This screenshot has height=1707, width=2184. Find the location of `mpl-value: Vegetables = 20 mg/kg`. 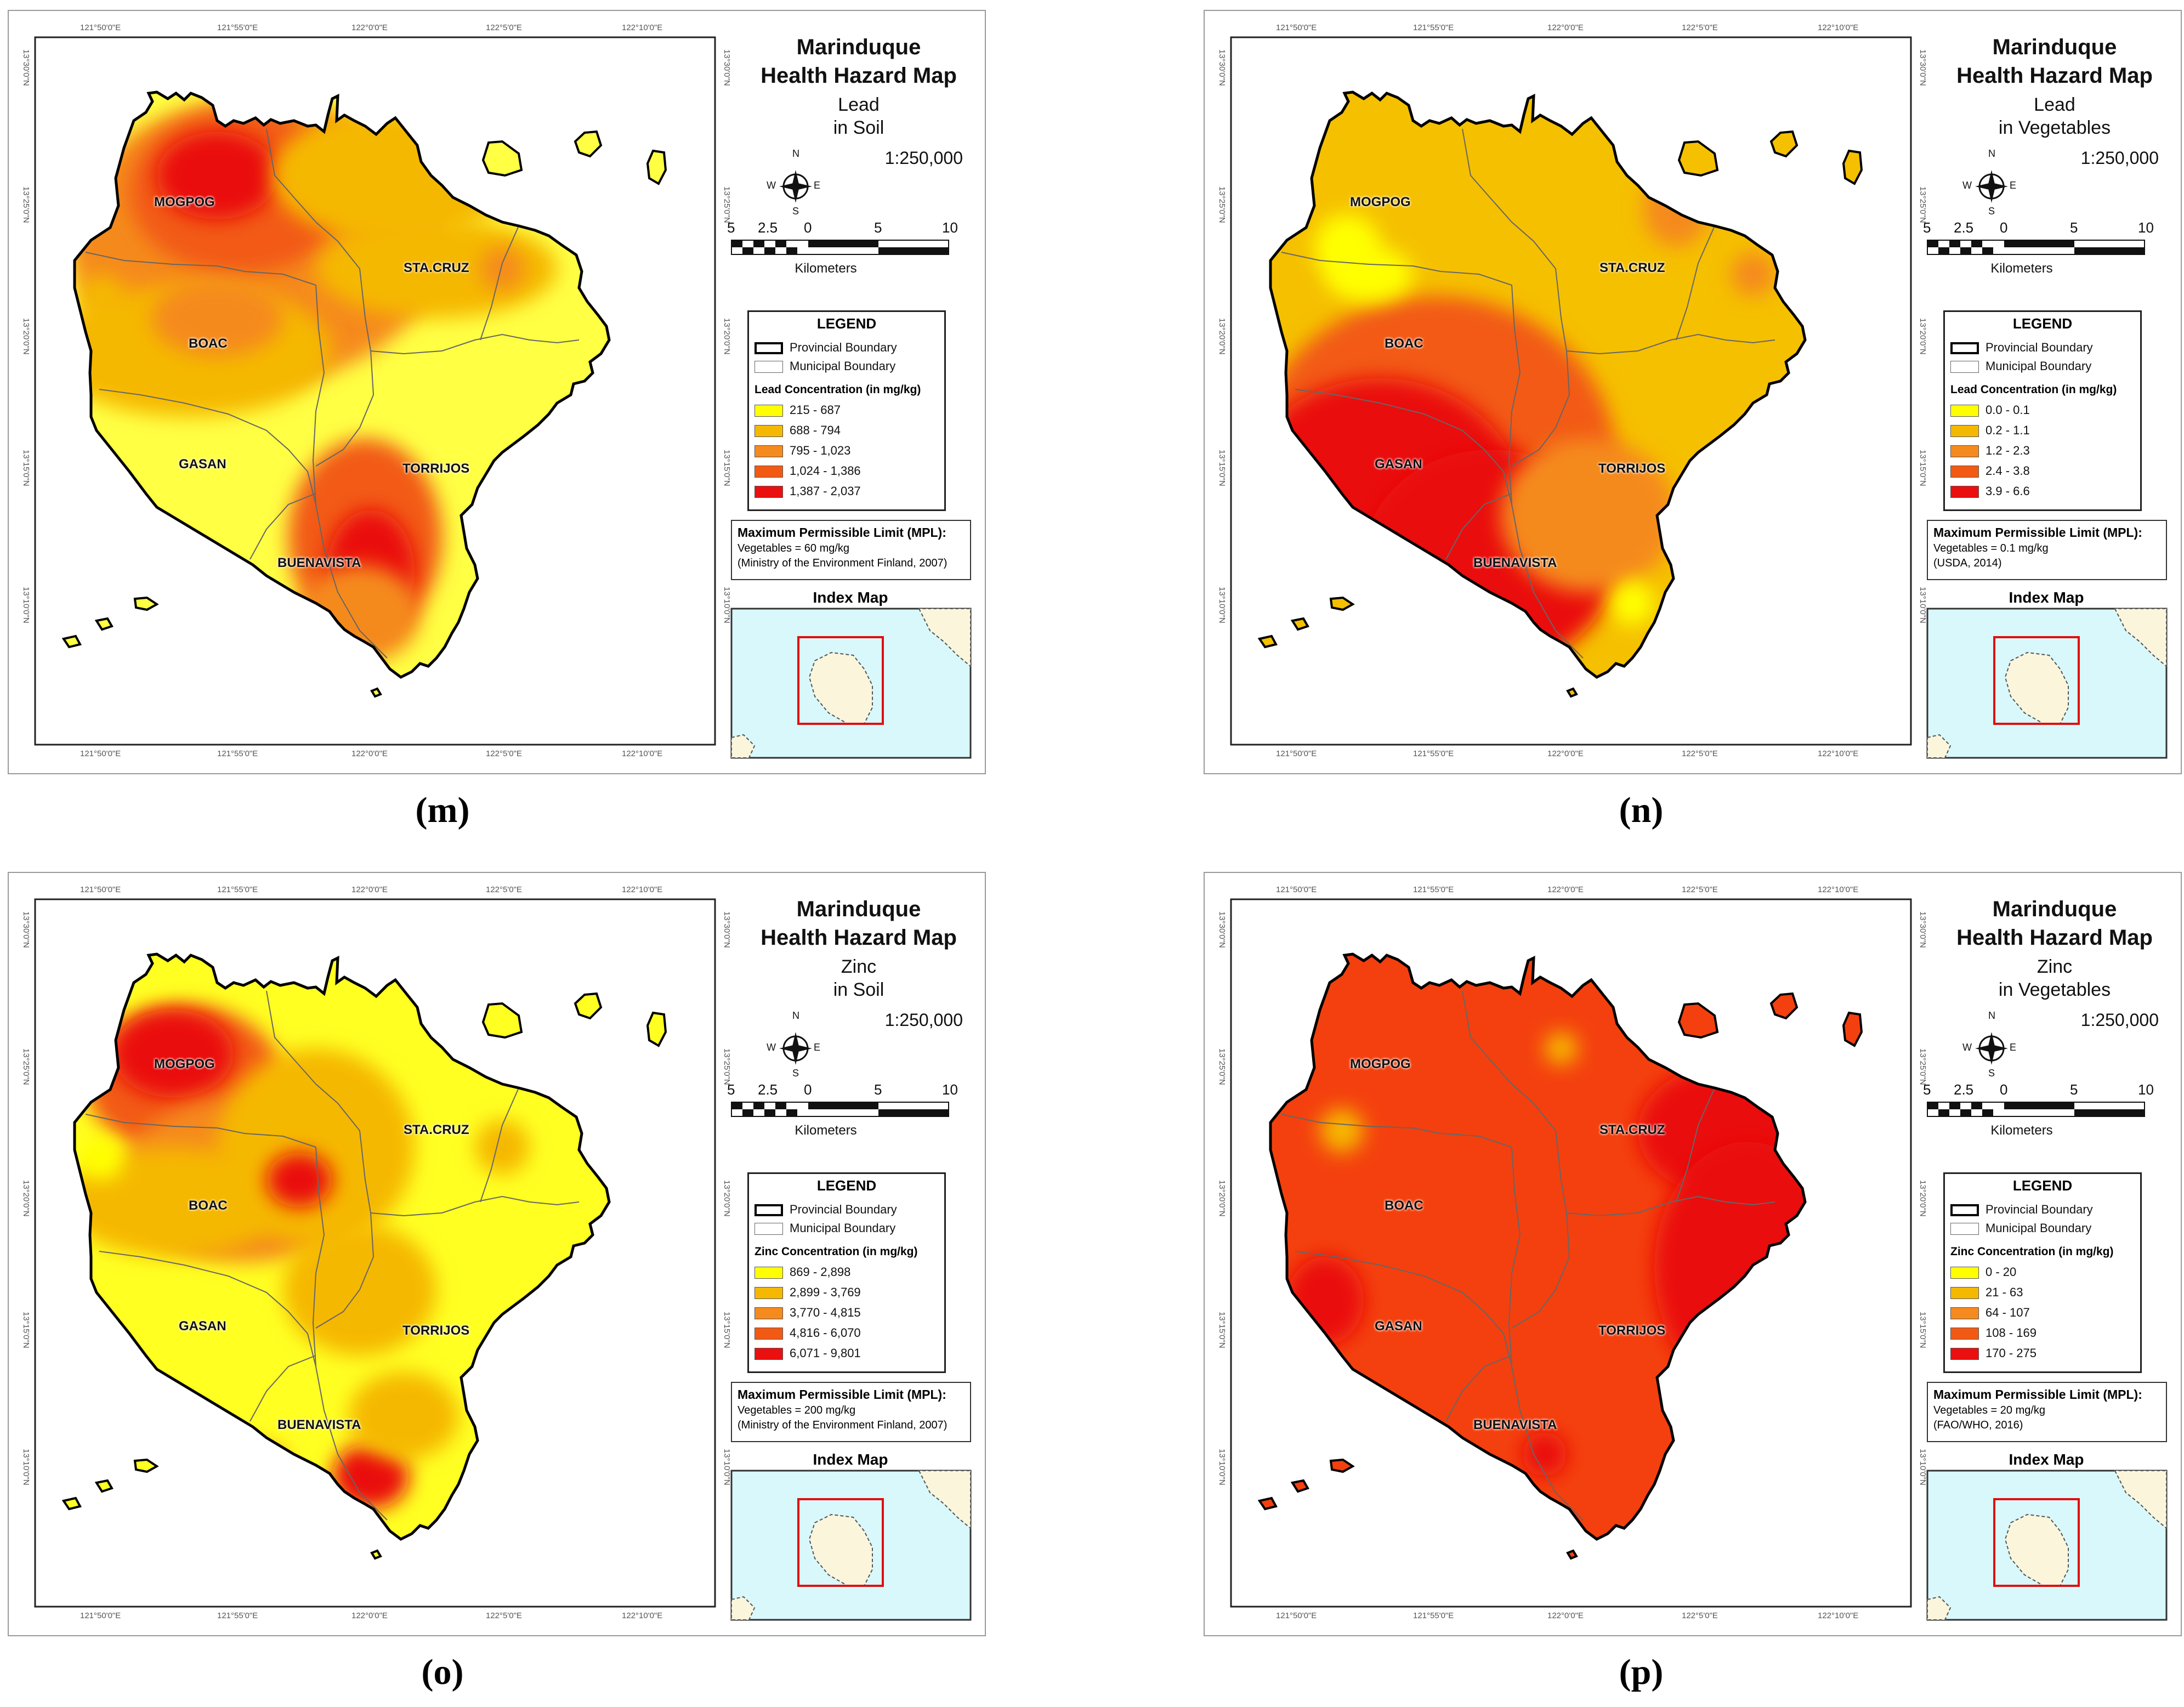

mpl-value: Vegetables = 20 mg/kg is located at coordinates (1989, 1410).